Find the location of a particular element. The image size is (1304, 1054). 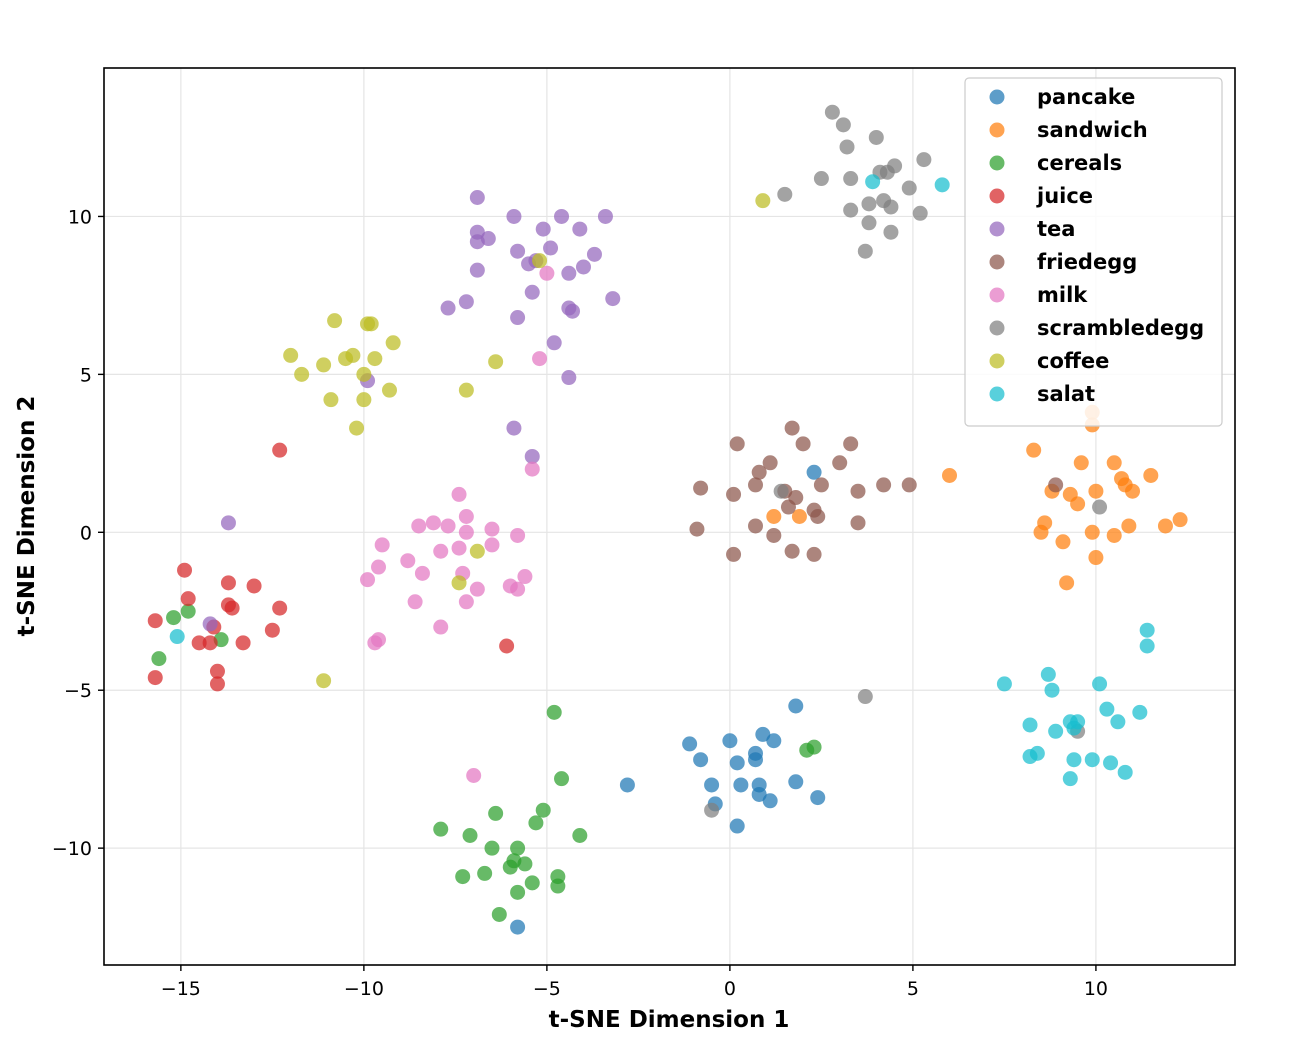

legend-box is located at coordinates (1093, 252).